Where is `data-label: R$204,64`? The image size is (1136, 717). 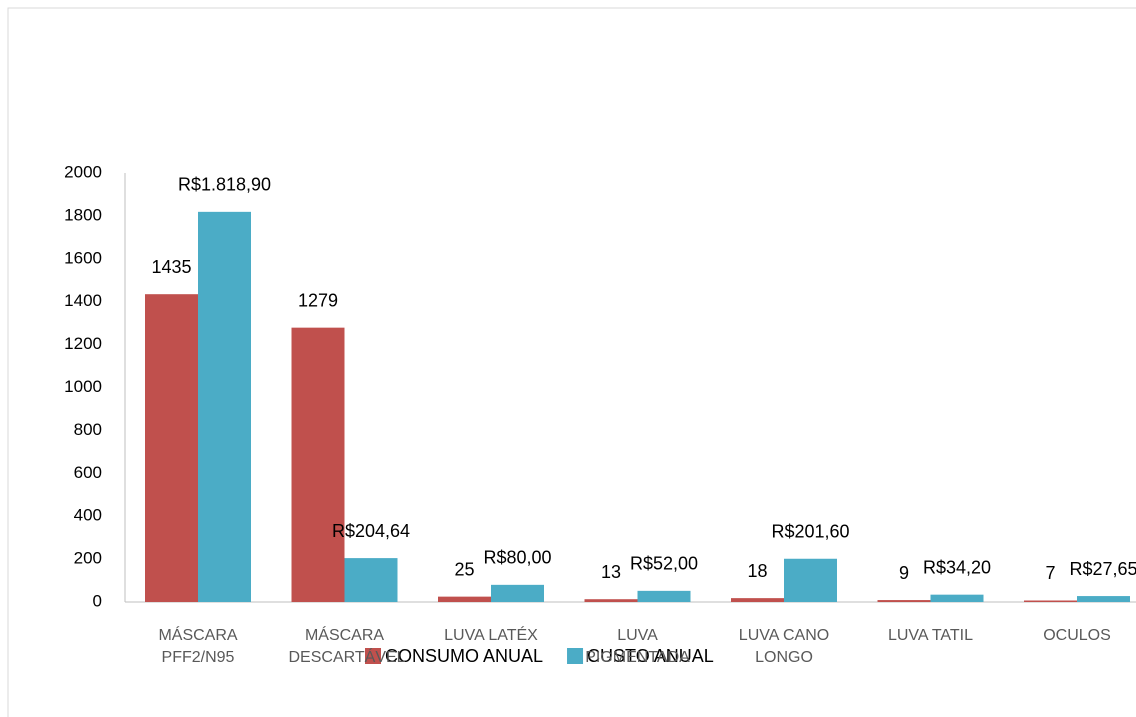
data-label: R$204,64 is located at coordinates (371, 531).